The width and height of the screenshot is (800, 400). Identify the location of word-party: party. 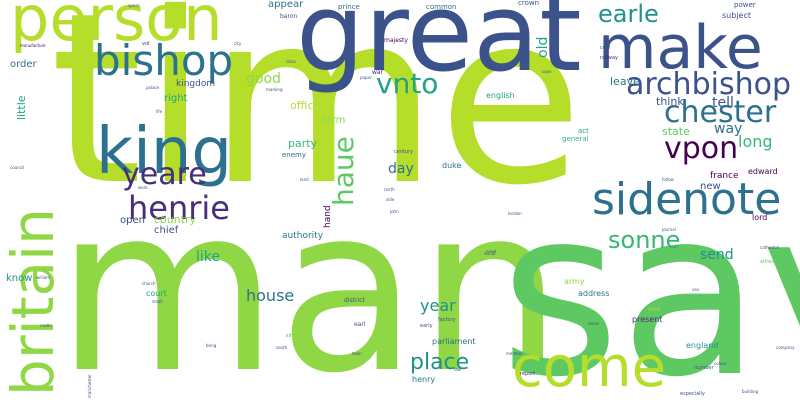
(303, 143).